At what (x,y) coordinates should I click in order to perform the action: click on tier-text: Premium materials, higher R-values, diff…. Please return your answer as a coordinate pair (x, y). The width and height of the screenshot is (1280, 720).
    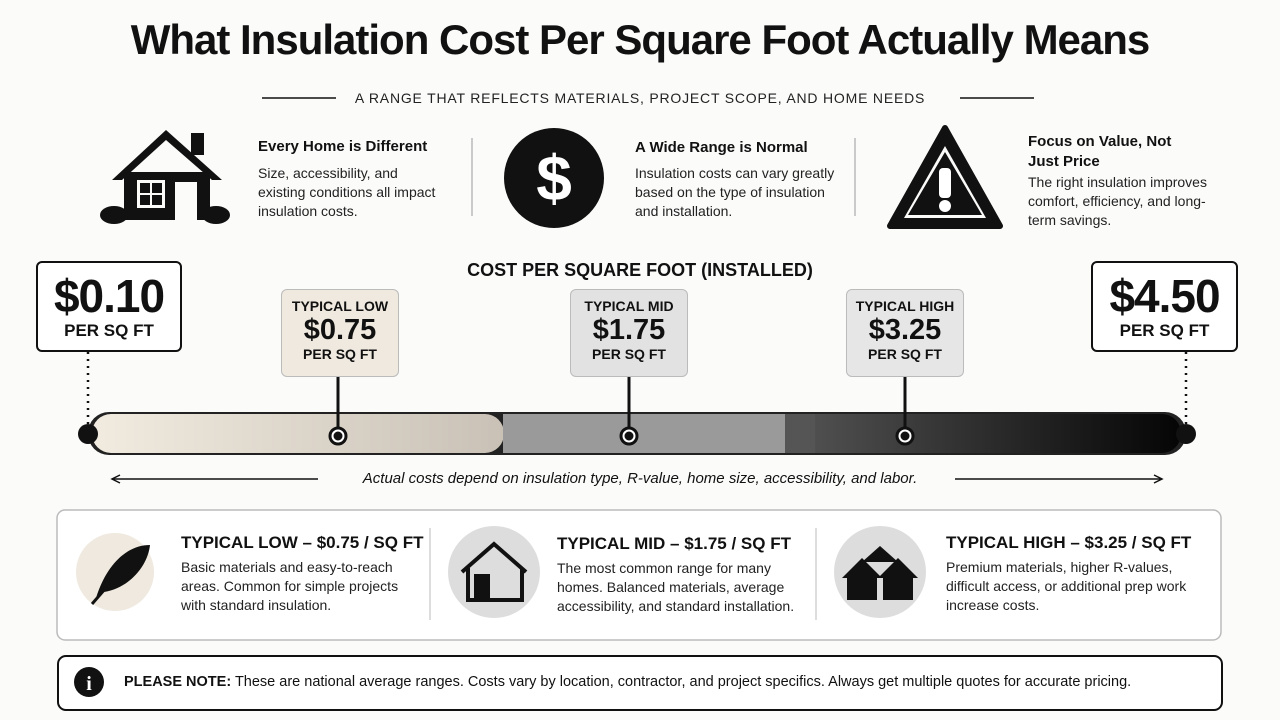
    Looking at the image, I should click on (1066, 586).